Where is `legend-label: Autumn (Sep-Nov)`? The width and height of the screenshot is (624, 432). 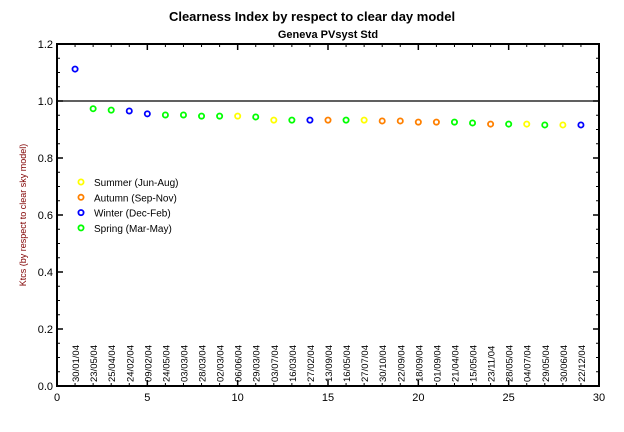 legend-label: Autumn (Sep-Nov) is located at coordinates (135, 198).